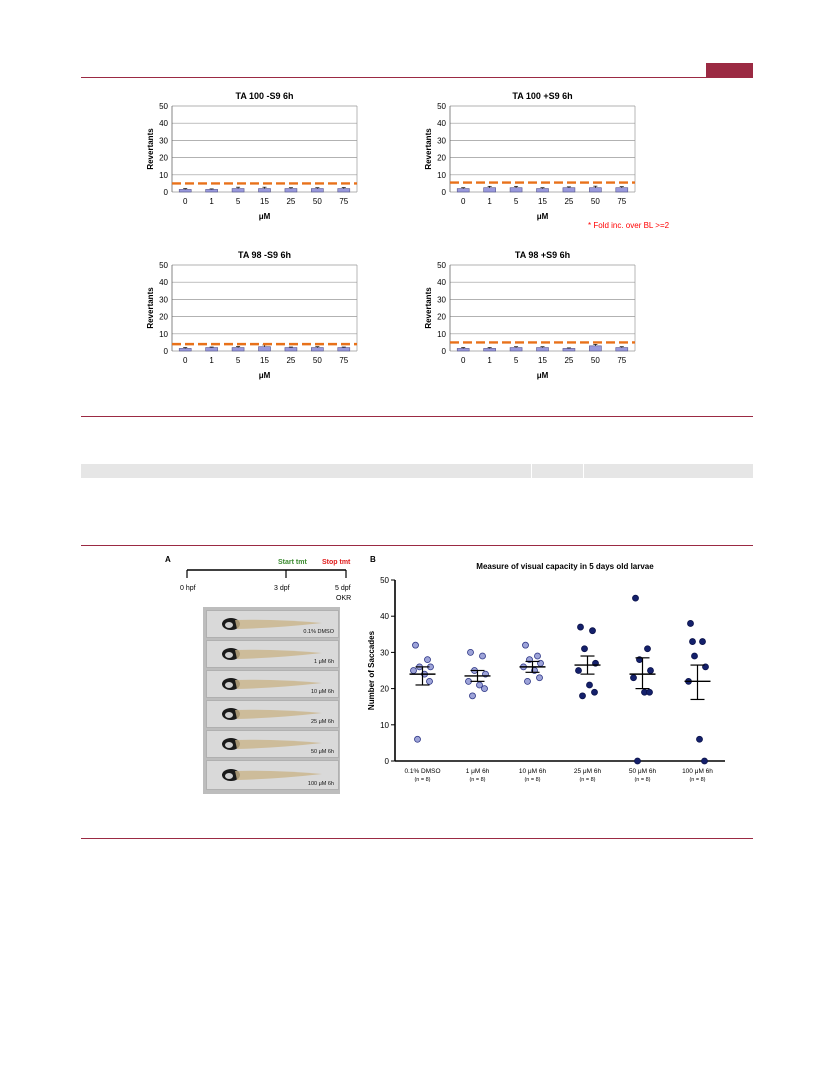 This screenshot has height=1091, width=833. Describe the element at coordinates (417, 471) in the screenshot. I see `table-header-bar` at that location.